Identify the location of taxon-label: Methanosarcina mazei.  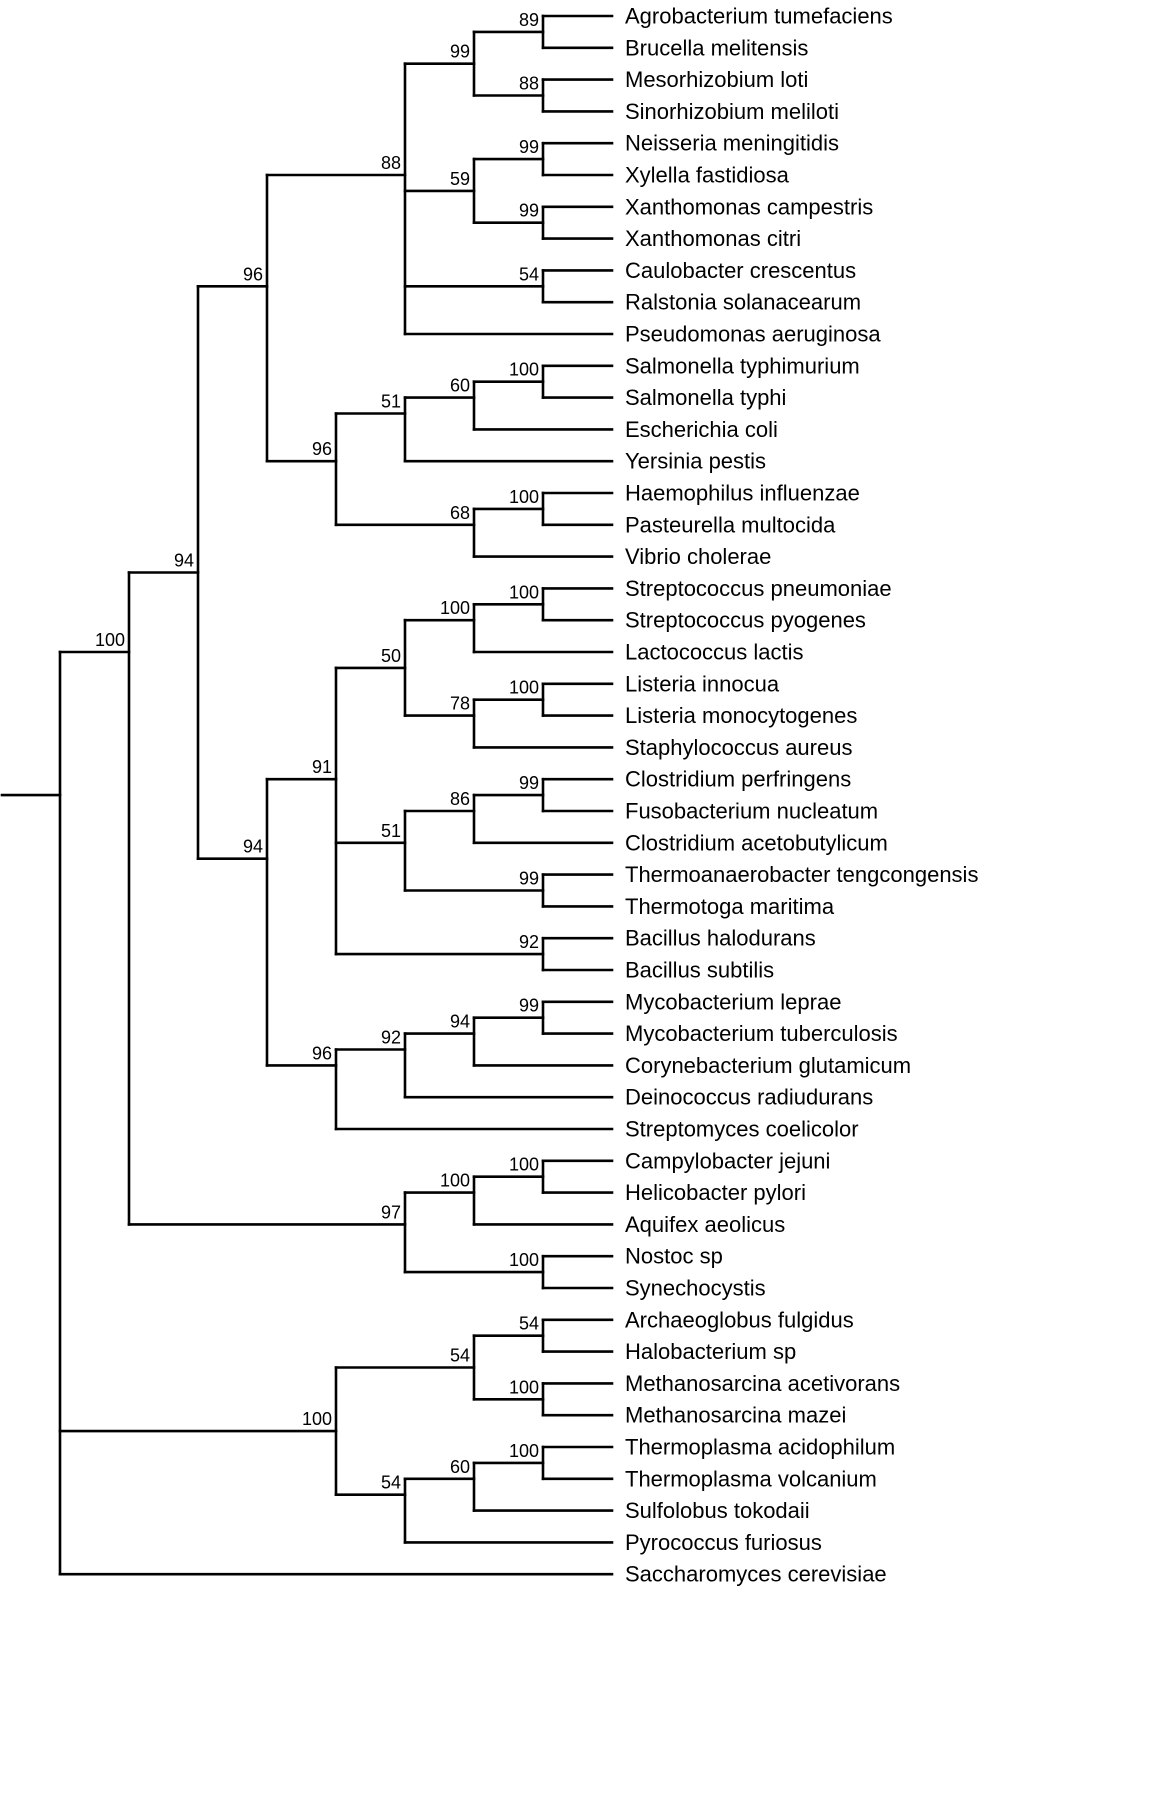
(735, 1415).